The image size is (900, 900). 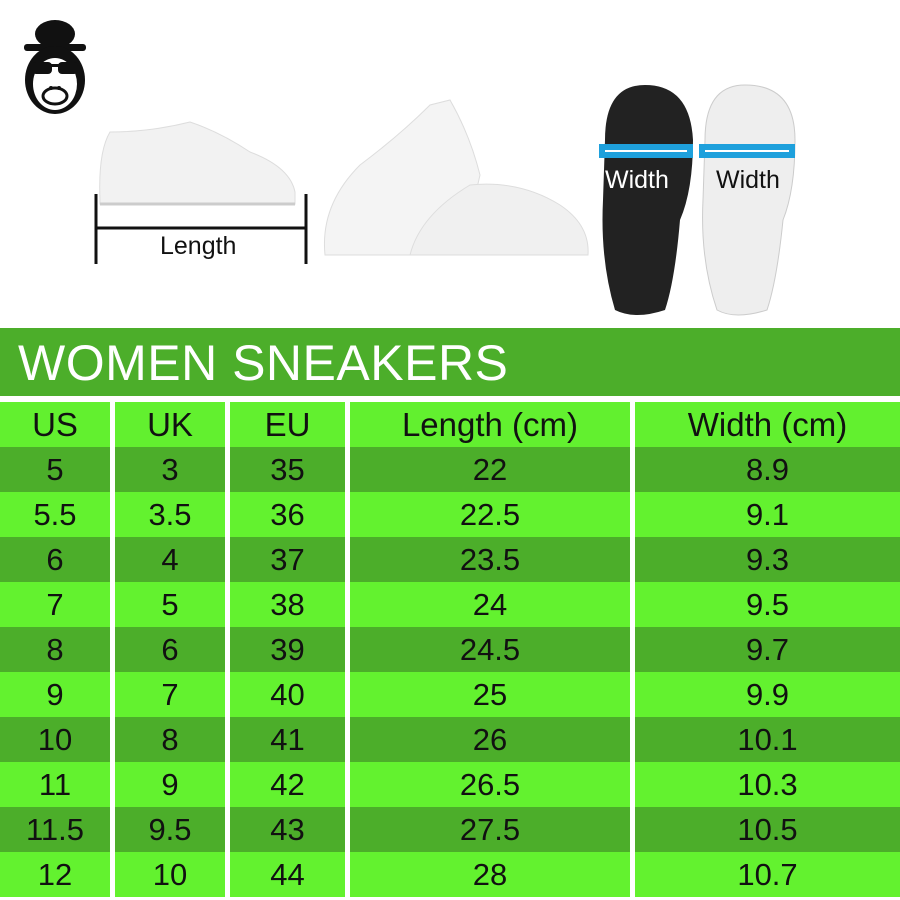 I want to click on cell-us: 5, so click(x=57, y=469).